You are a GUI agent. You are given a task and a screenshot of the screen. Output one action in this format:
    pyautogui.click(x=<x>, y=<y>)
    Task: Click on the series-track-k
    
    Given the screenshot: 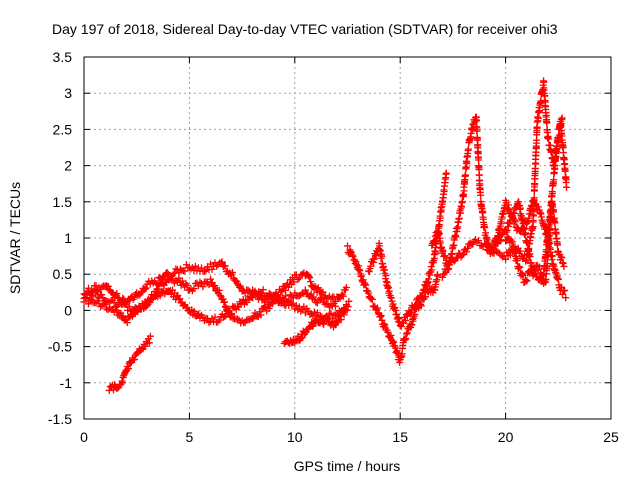 What is the action you would take?
    pyautogui.click(x=534, y=200)
    